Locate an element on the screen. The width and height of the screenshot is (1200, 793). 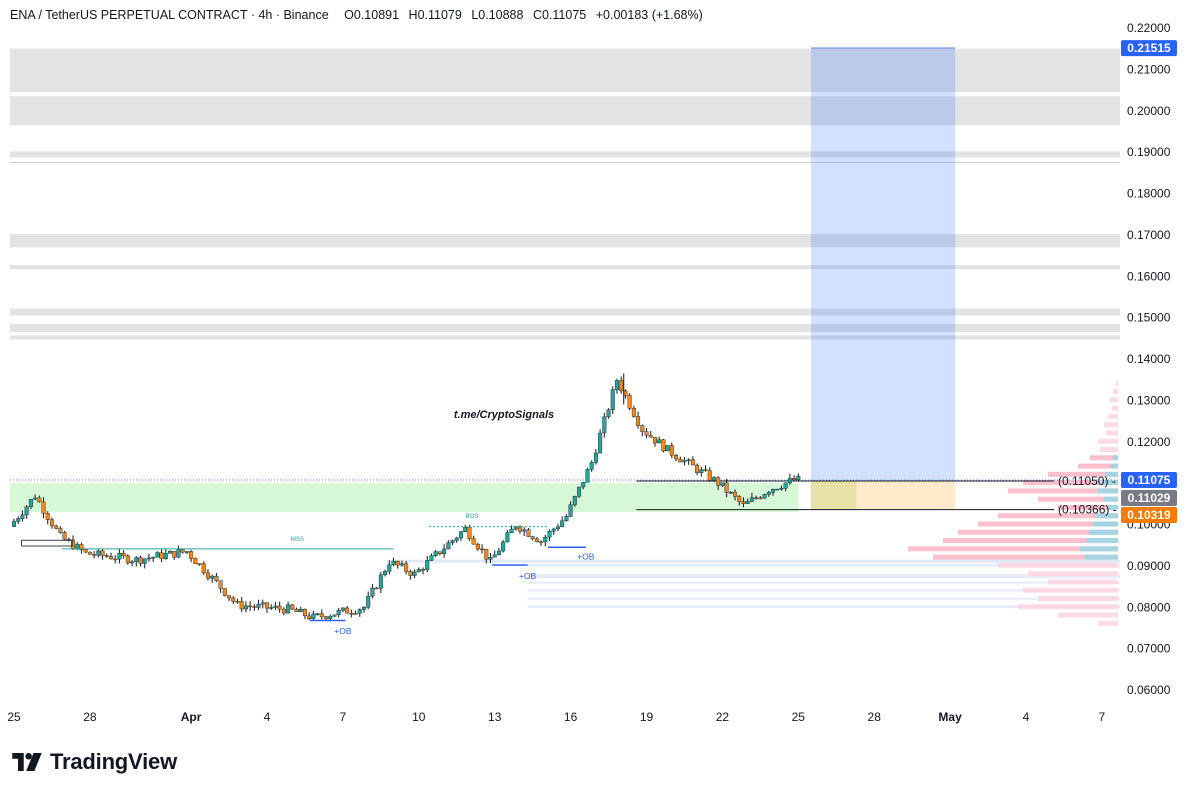
y-tick-label: 0.17000 is located at coordinates (1149, 235).